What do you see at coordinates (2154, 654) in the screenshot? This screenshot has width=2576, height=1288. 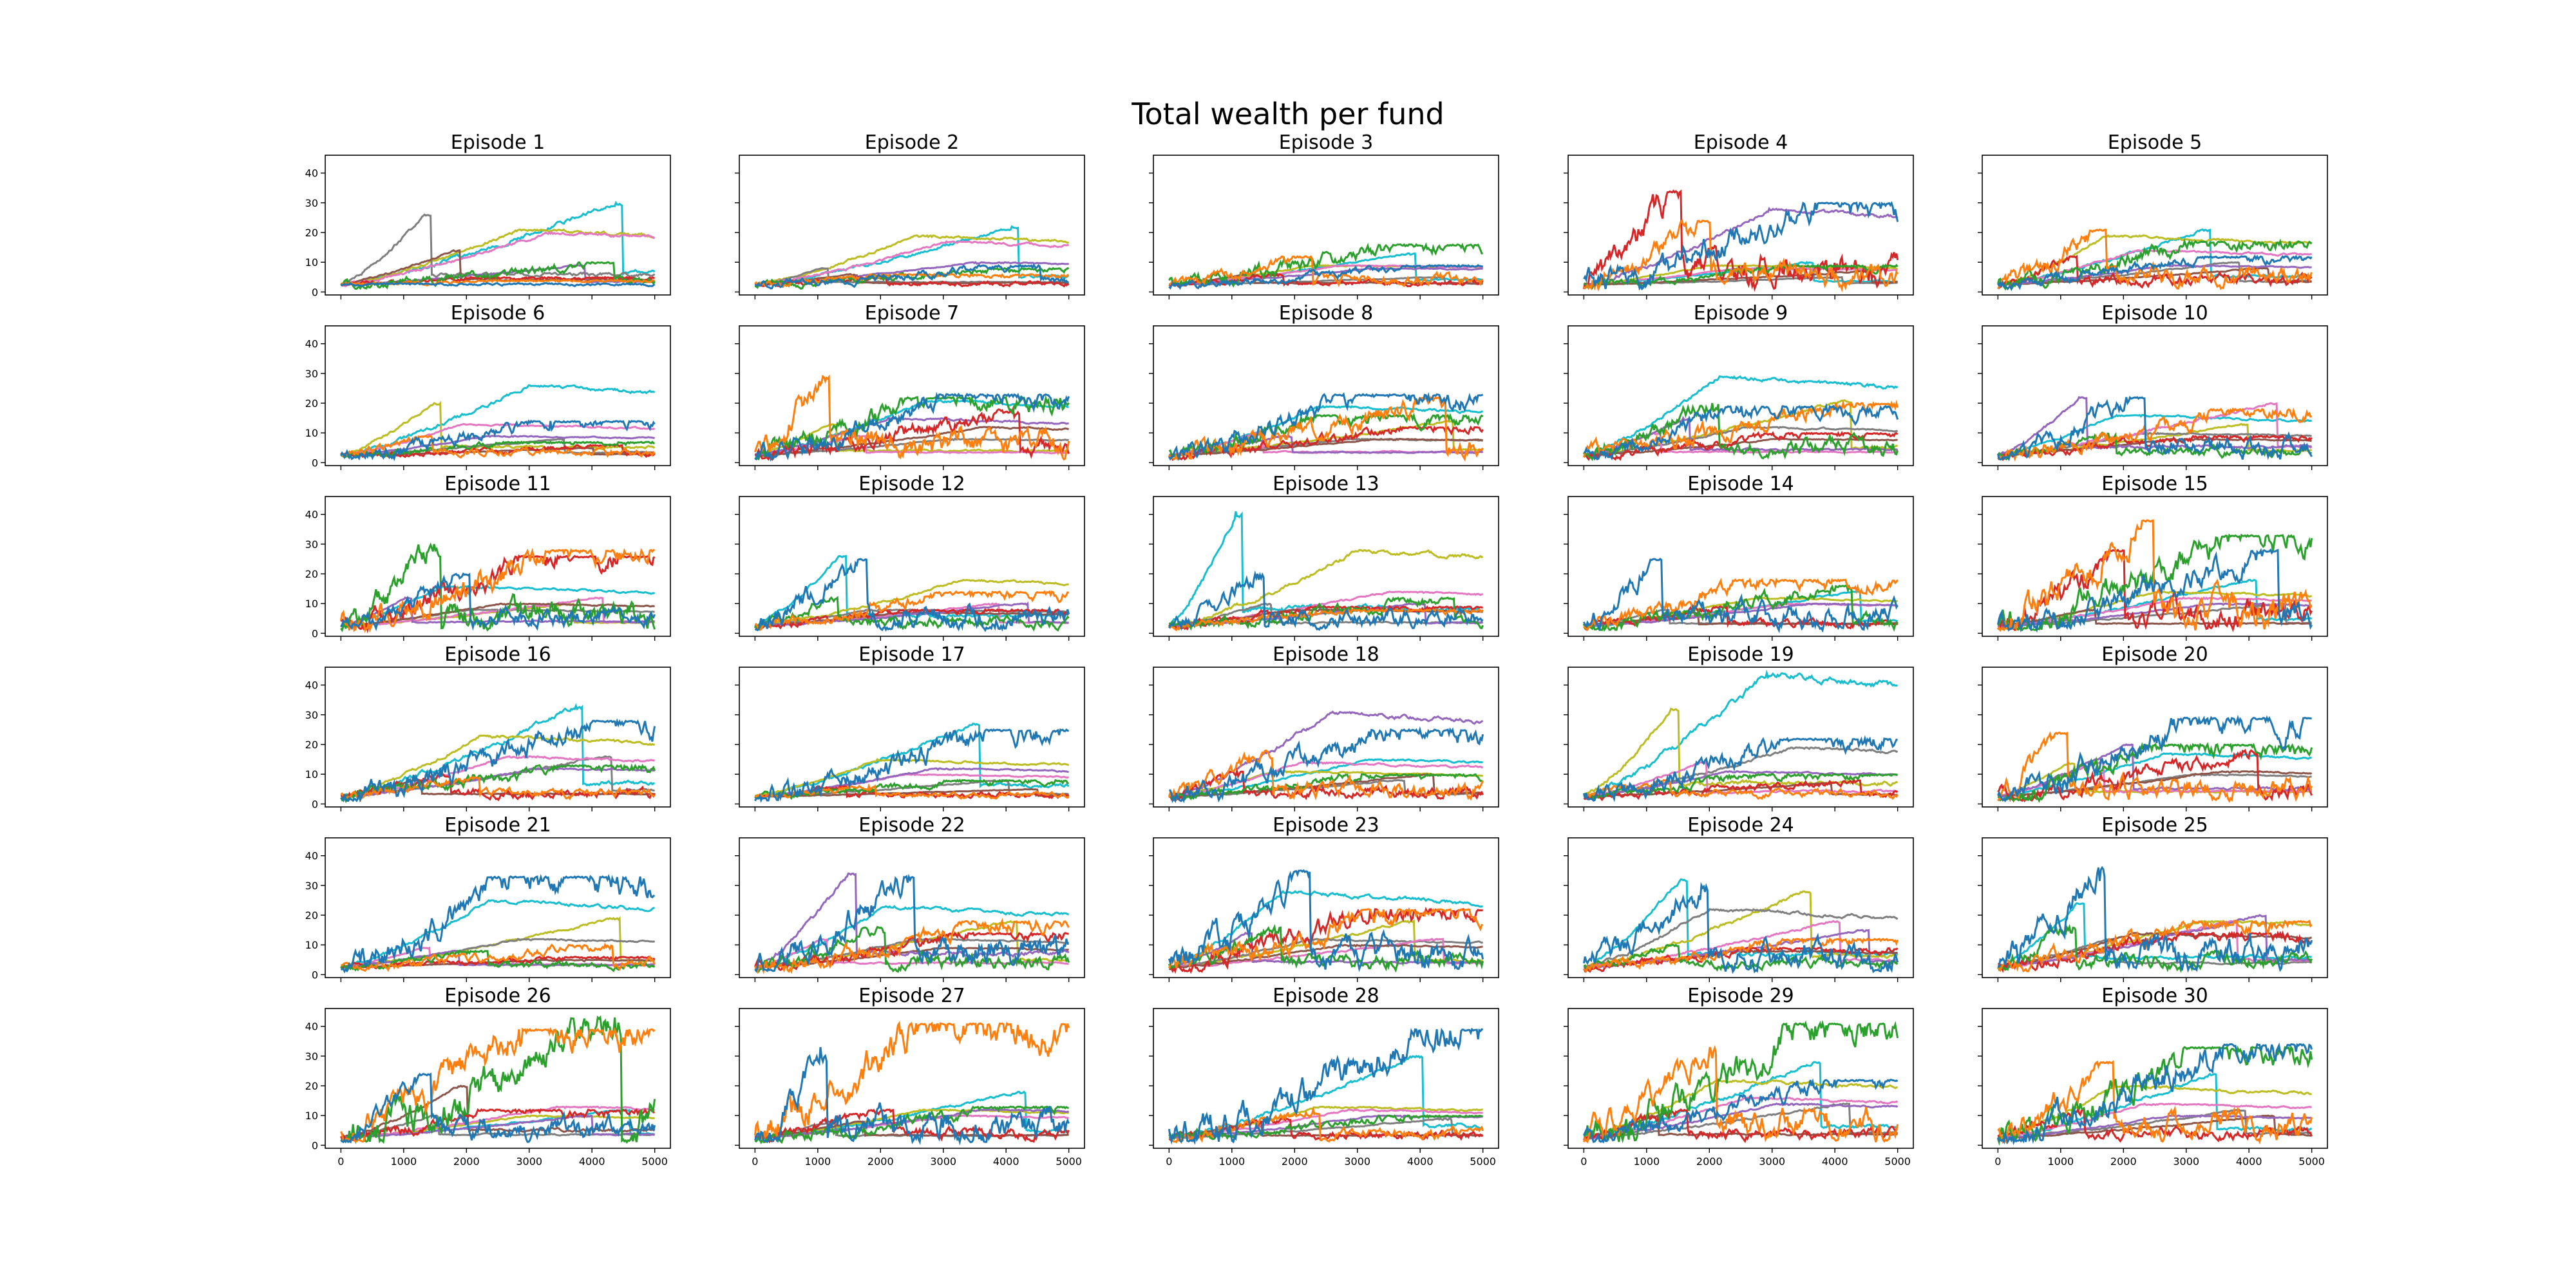 I see `subplot-title: Episode 20` at bounding box center [2154, 654].